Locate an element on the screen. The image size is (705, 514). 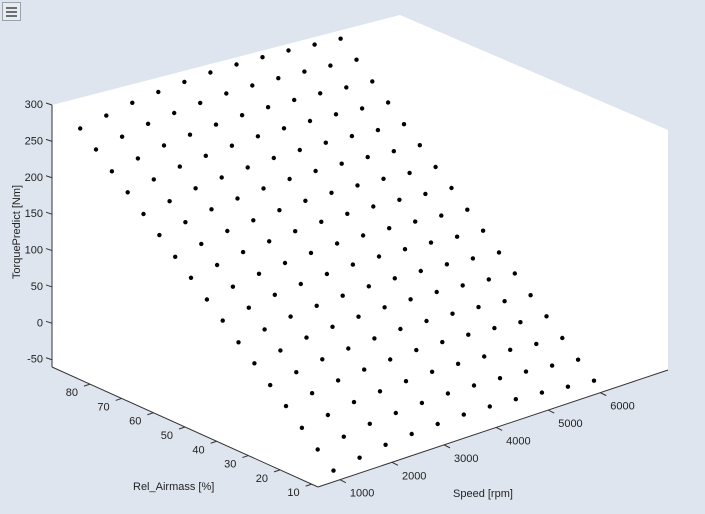
x-tick-label: 2000 is located at coordinates (414, 476).